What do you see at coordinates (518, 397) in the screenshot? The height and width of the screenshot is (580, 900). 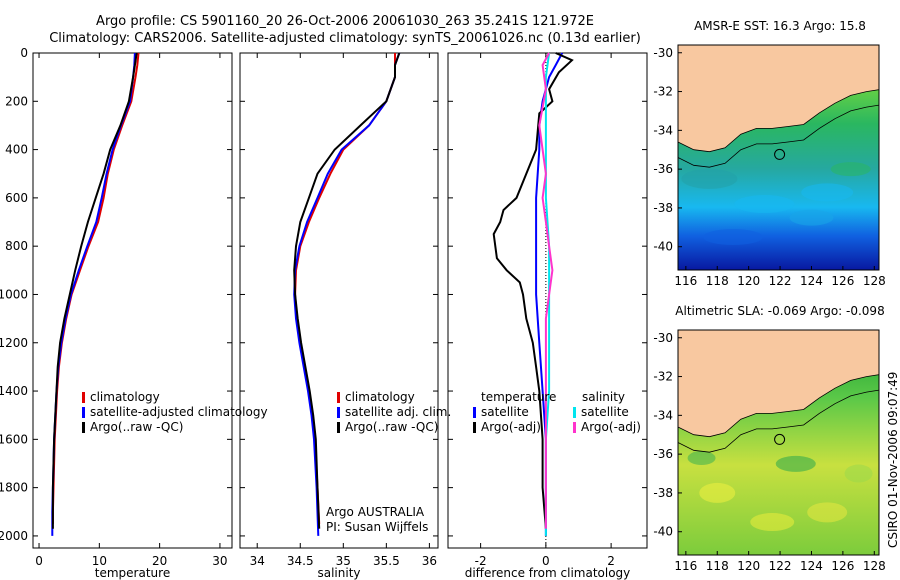 I see `legend-heading: temperature` at bounding box center [518, 397].